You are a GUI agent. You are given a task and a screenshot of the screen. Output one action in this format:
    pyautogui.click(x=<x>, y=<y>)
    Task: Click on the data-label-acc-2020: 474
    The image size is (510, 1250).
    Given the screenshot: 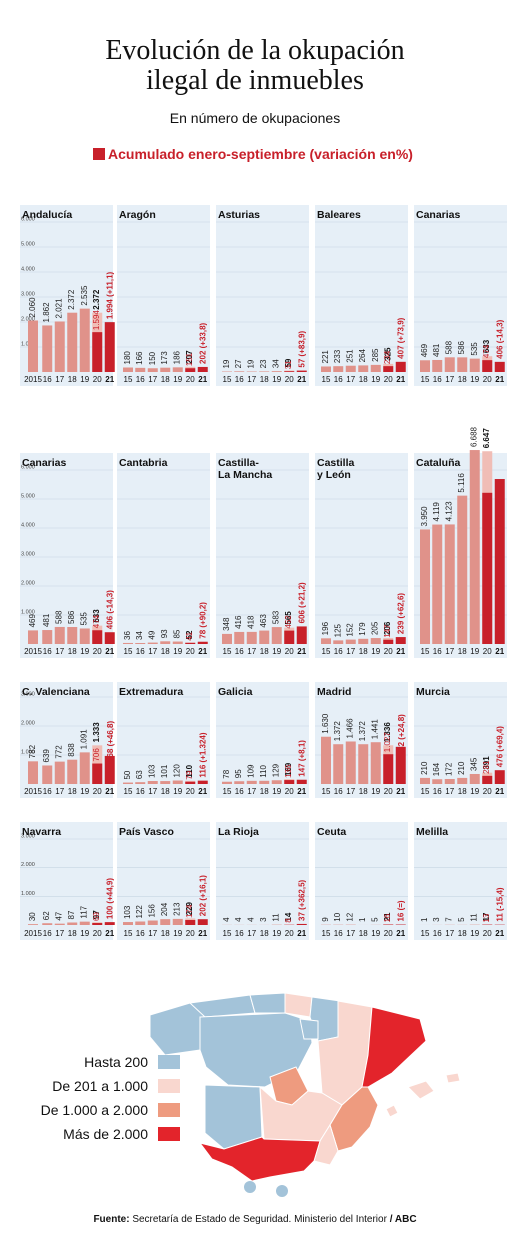 What is the action you would take?
    pyautogui.click(x=486, y=351)
    